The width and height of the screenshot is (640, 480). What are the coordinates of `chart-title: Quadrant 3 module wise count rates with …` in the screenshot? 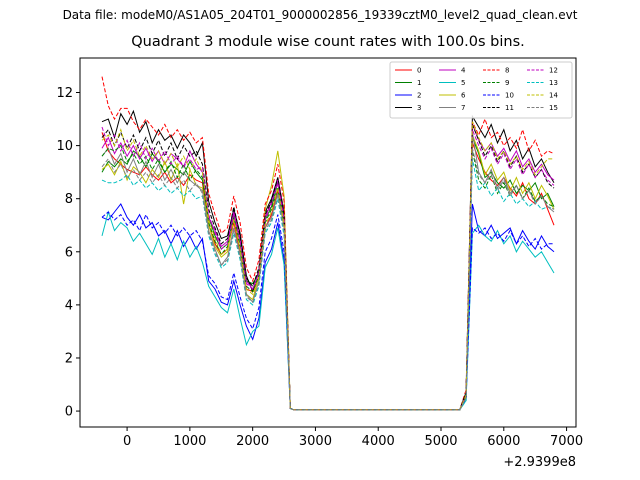 It's located at (328, 42).